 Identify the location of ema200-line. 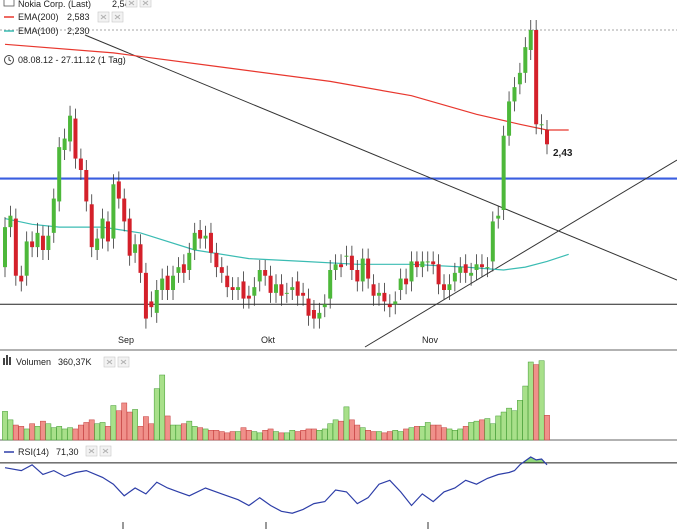
(286, 87).